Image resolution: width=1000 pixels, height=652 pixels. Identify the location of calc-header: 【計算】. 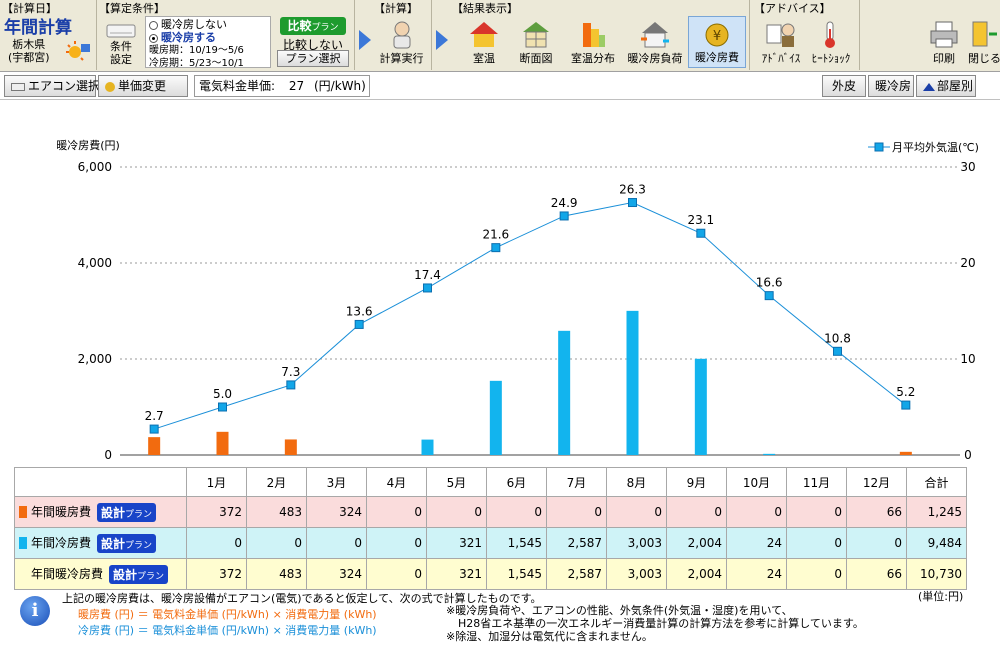
(396, 8).